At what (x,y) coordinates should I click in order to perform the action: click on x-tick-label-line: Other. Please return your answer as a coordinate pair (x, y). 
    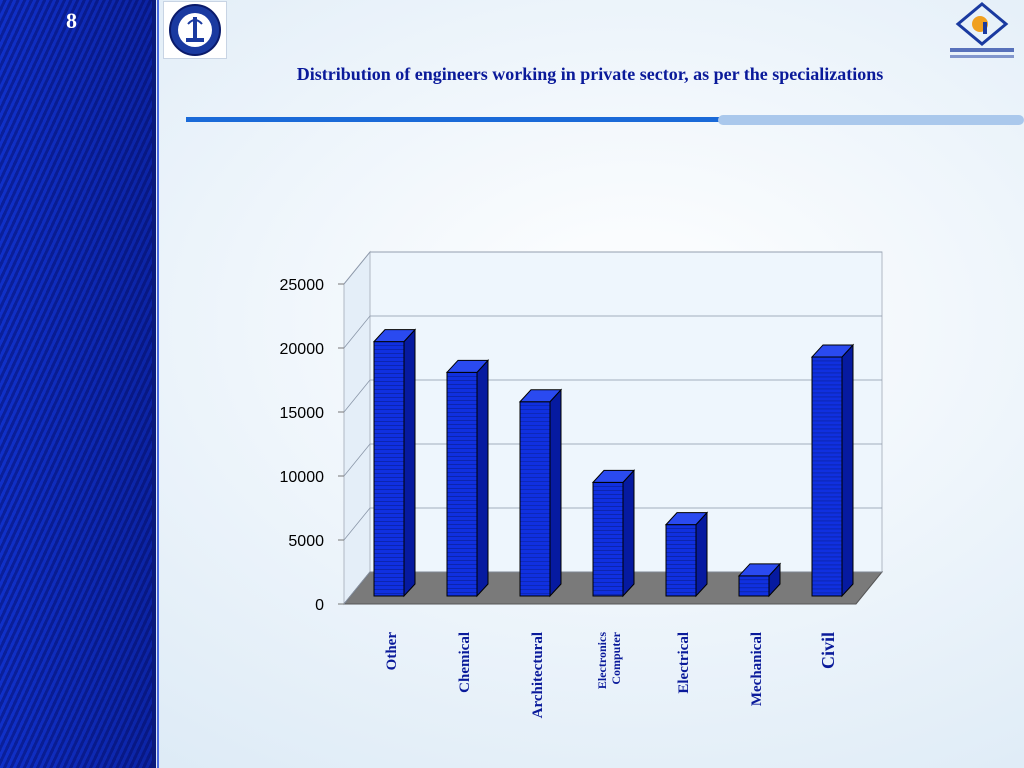
    Looking at the image, I should click on (392, 651).